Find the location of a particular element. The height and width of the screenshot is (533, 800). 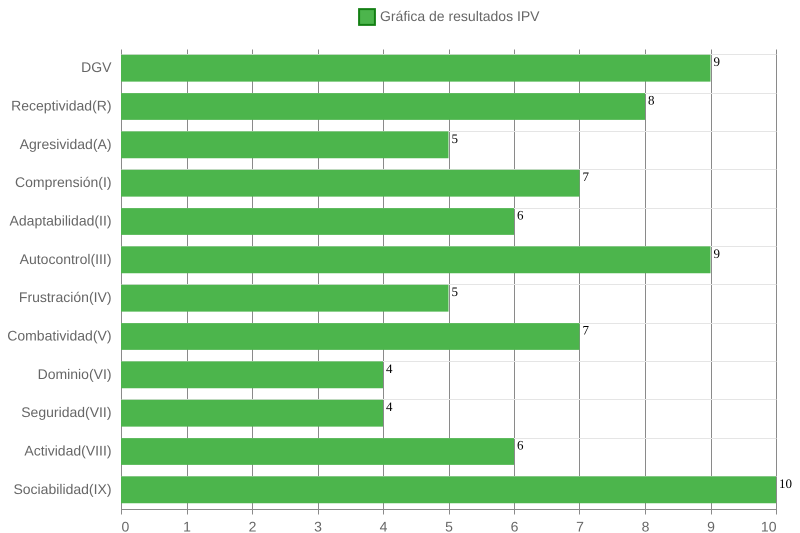

x-tick-label: 9 is located at coordinates (711, 525).